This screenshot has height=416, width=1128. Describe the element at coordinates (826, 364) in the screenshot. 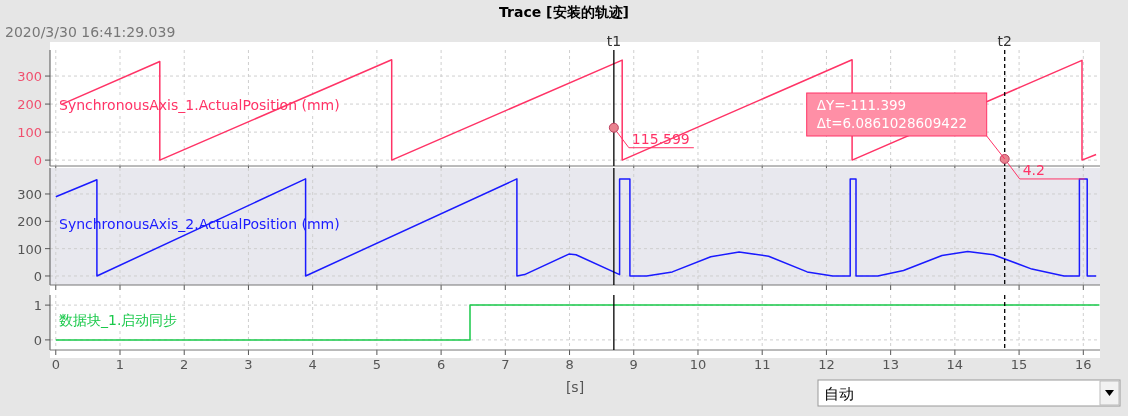

I see `x-tick-label: 12` at that location.